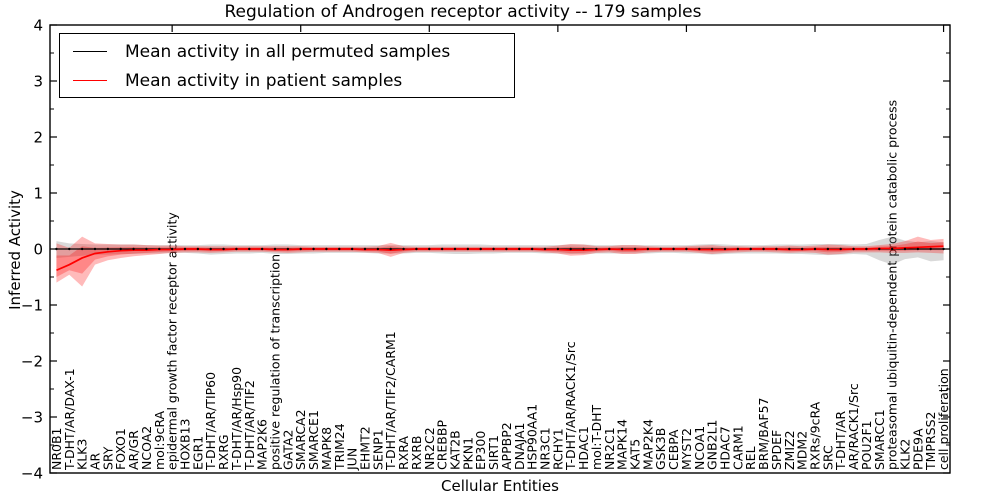 This screenshot has width=1000, height=500. What do you see at coordinates (90, 51) in the screenshot?
I see `permuted-line-swatch` at bounding box center [90, 51].